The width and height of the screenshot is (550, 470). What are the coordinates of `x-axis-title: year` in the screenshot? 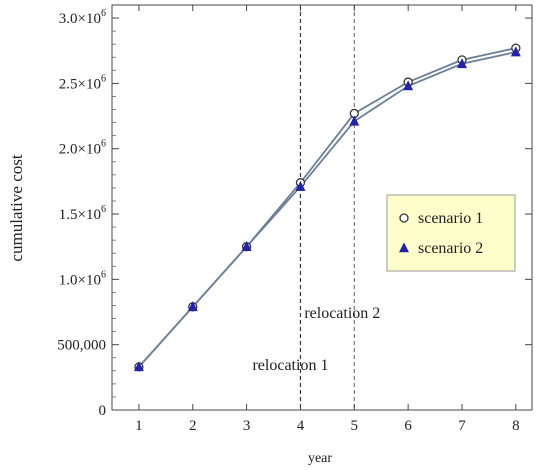 It's located at (320, 458).